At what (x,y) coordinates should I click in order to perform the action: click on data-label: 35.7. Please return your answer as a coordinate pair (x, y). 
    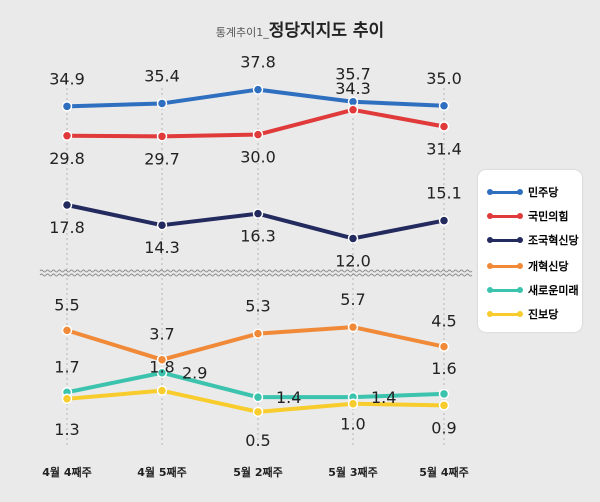
    Looking at the image, I should click on (353, 74).